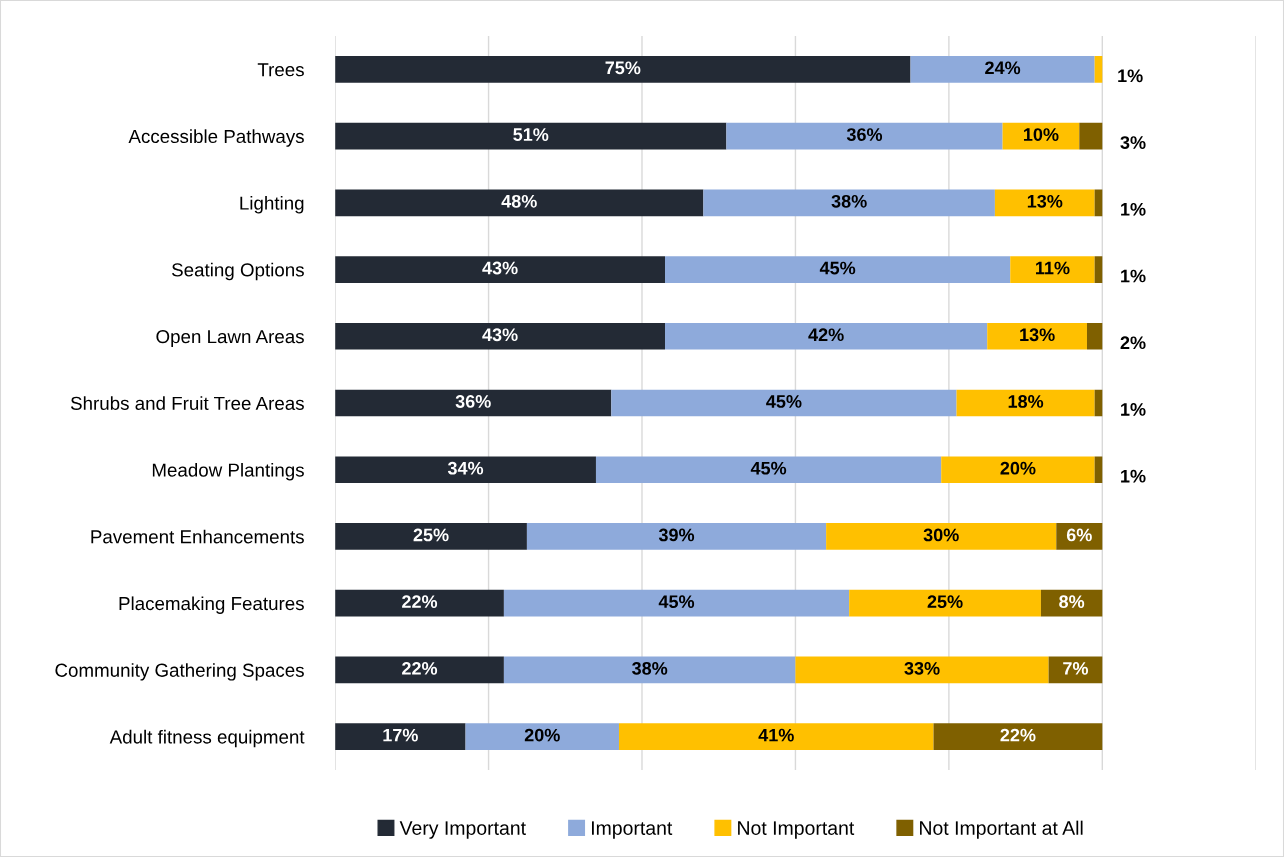 The width and height of the screenshot is (1284, 857). I want to click on data-label: 39%, so click(676, 535).